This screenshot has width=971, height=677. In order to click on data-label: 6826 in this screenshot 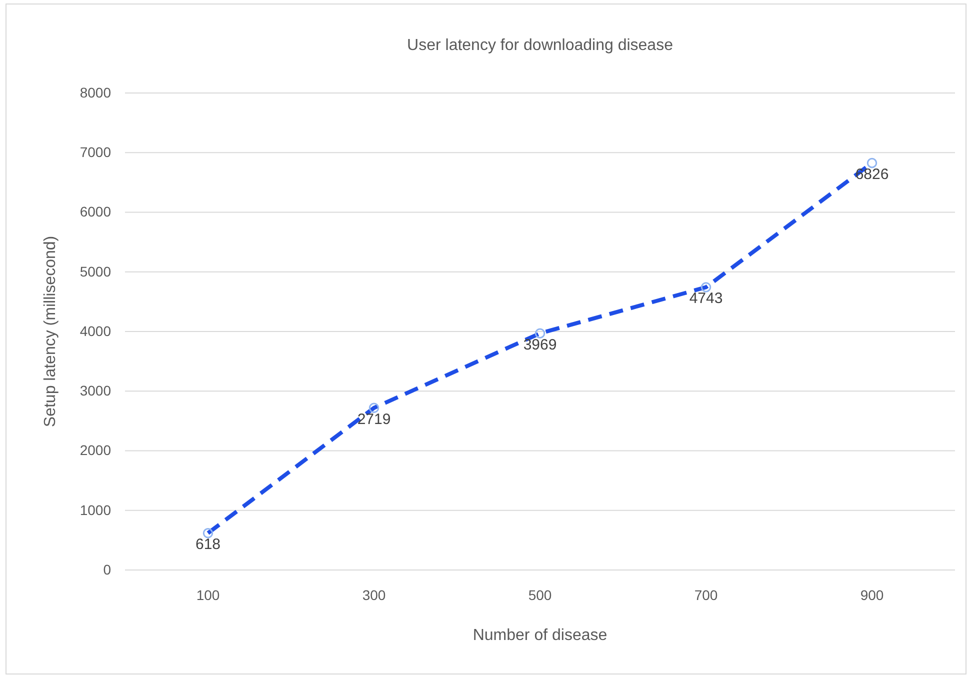, I will do `click(872, 174)`.